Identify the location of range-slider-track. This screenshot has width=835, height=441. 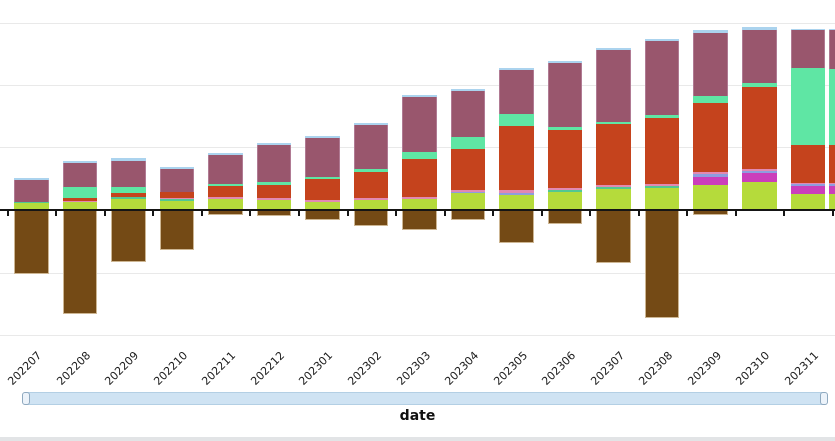
(425, 398).